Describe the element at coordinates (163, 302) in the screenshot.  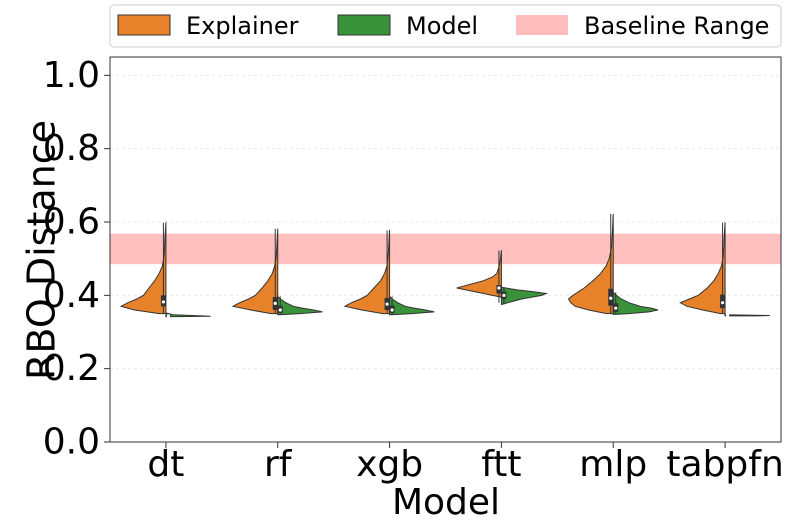
I see `median-marker-explainer-dt` at that location.